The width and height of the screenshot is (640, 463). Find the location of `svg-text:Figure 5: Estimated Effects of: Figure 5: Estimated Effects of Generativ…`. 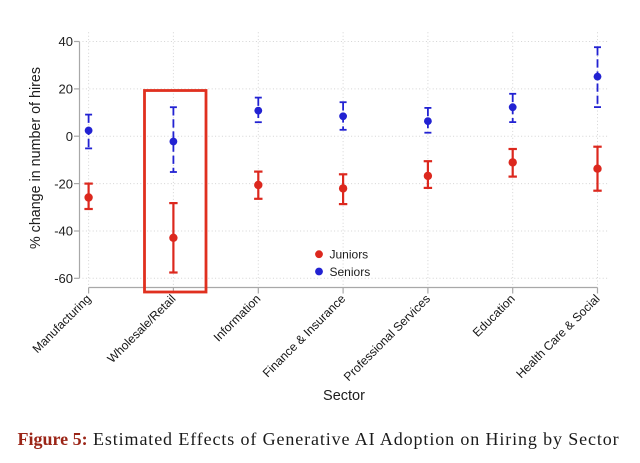

svg-text:Figure 5: Estimated Effects of: Figure 5: Estimated Effects of Generativ… is located at coordinates (319, 439).